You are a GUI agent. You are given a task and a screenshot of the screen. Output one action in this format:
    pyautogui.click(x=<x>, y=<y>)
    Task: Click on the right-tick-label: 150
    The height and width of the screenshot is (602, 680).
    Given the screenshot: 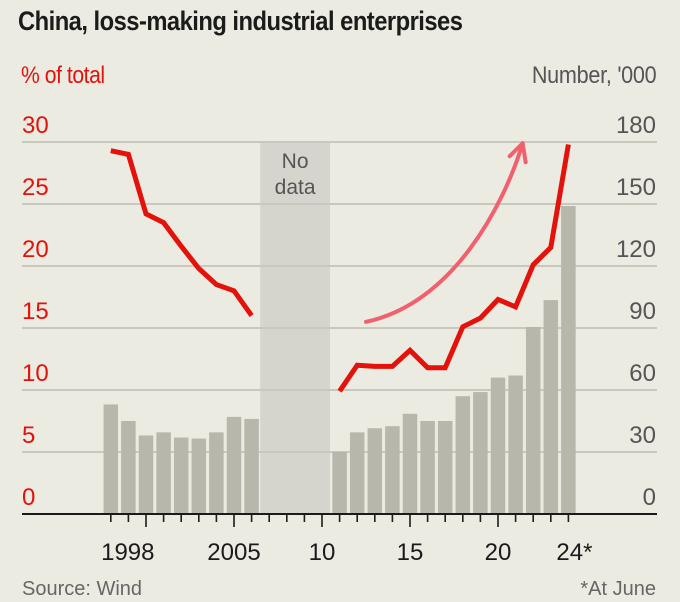 What is the action you would take?
    pyautogui.click(x=636, y=187)
    